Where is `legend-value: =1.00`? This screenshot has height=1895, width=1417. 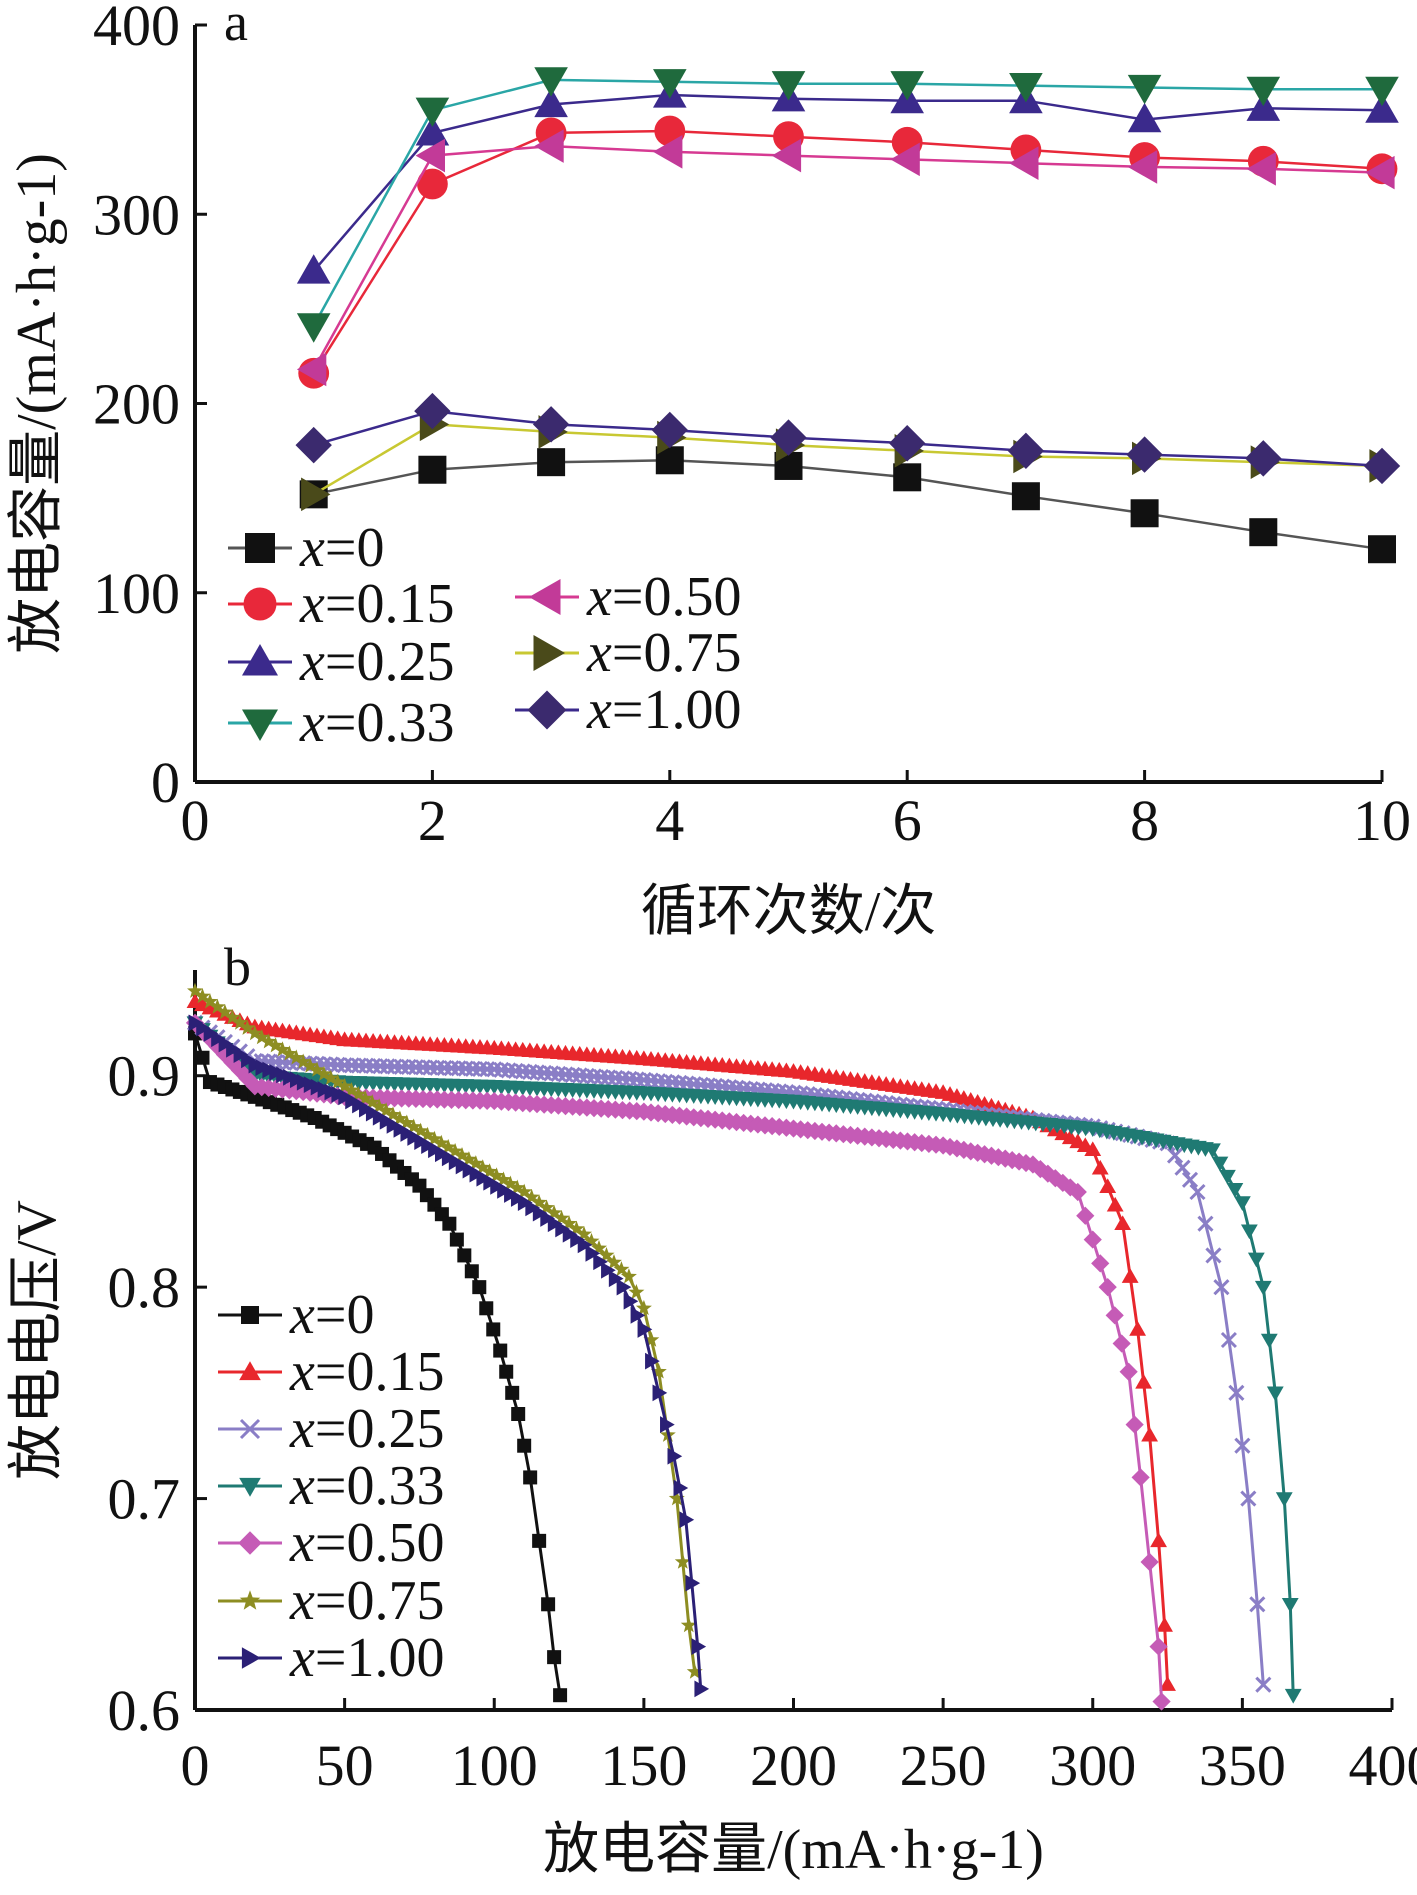
legend-value: =1.00 is located at coordinates (677, 710).